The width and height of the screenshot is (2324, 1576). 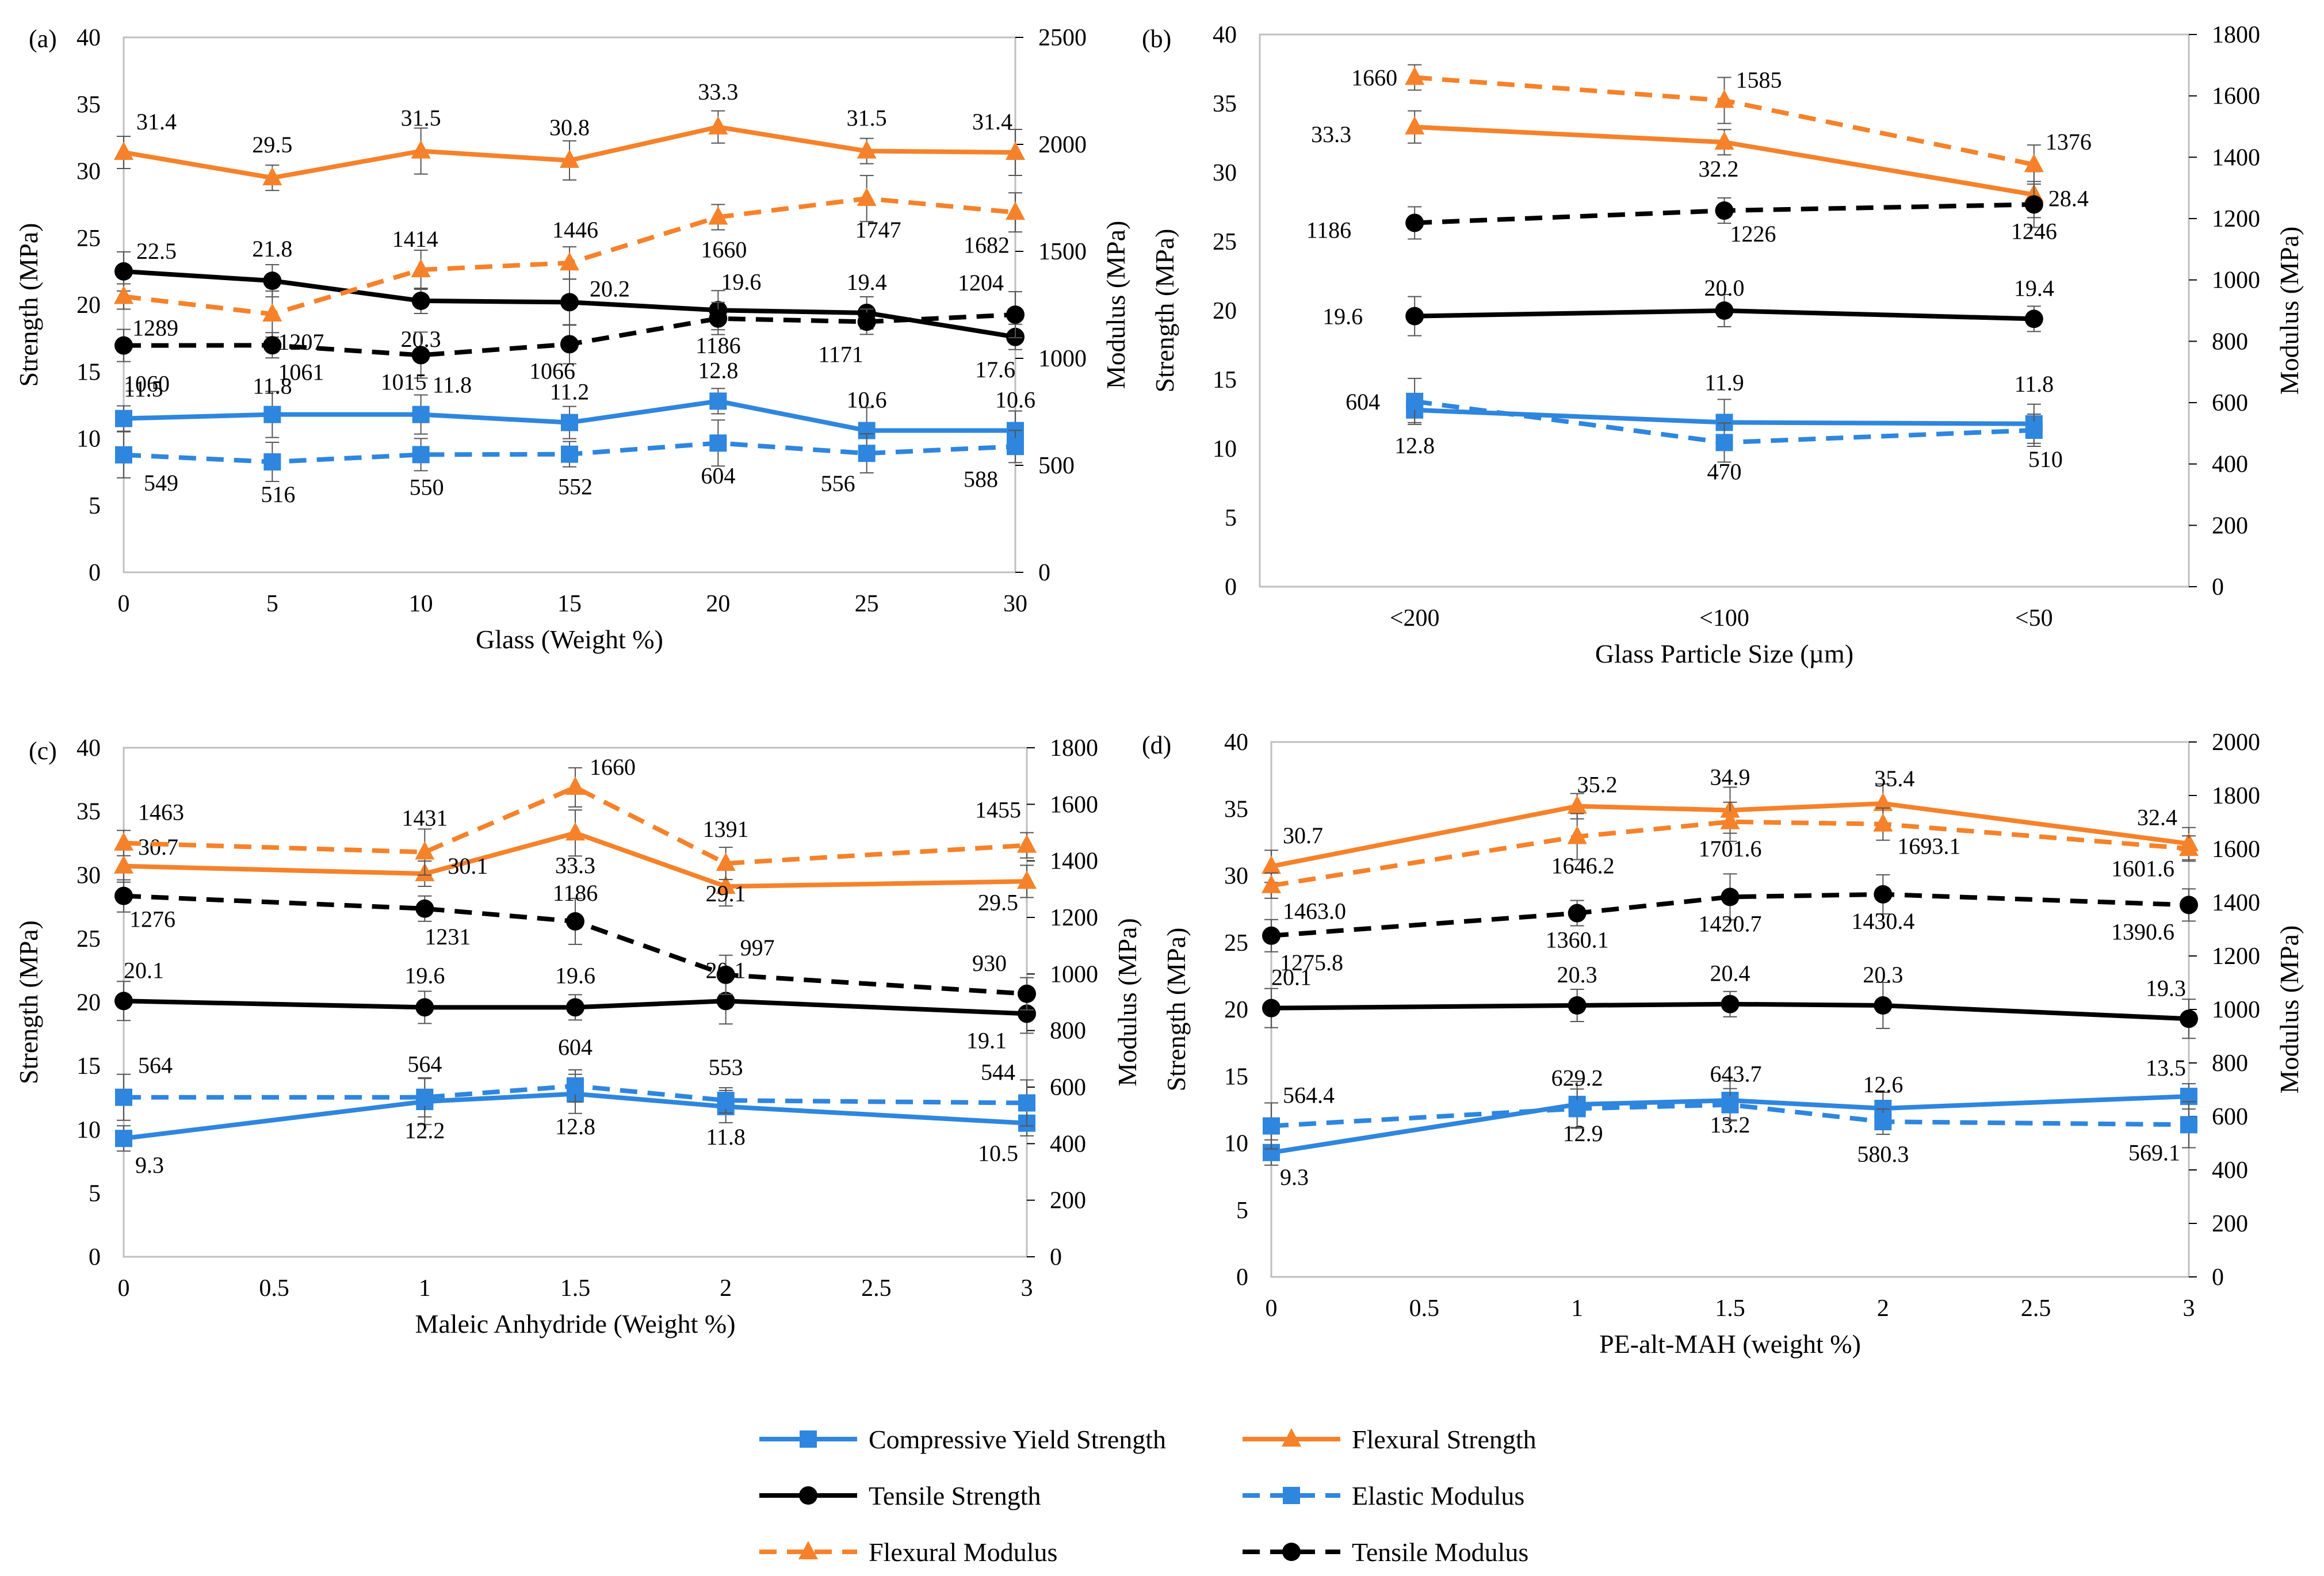 I want to click on data-label: 1693.1, so click(x=1928, y=846).